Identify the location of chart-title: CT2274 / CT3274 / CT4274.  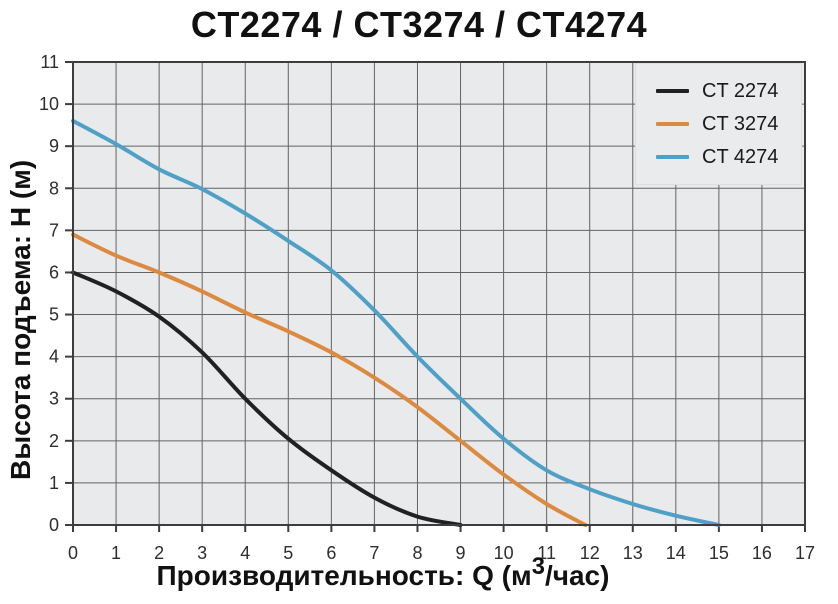
(419, 24).